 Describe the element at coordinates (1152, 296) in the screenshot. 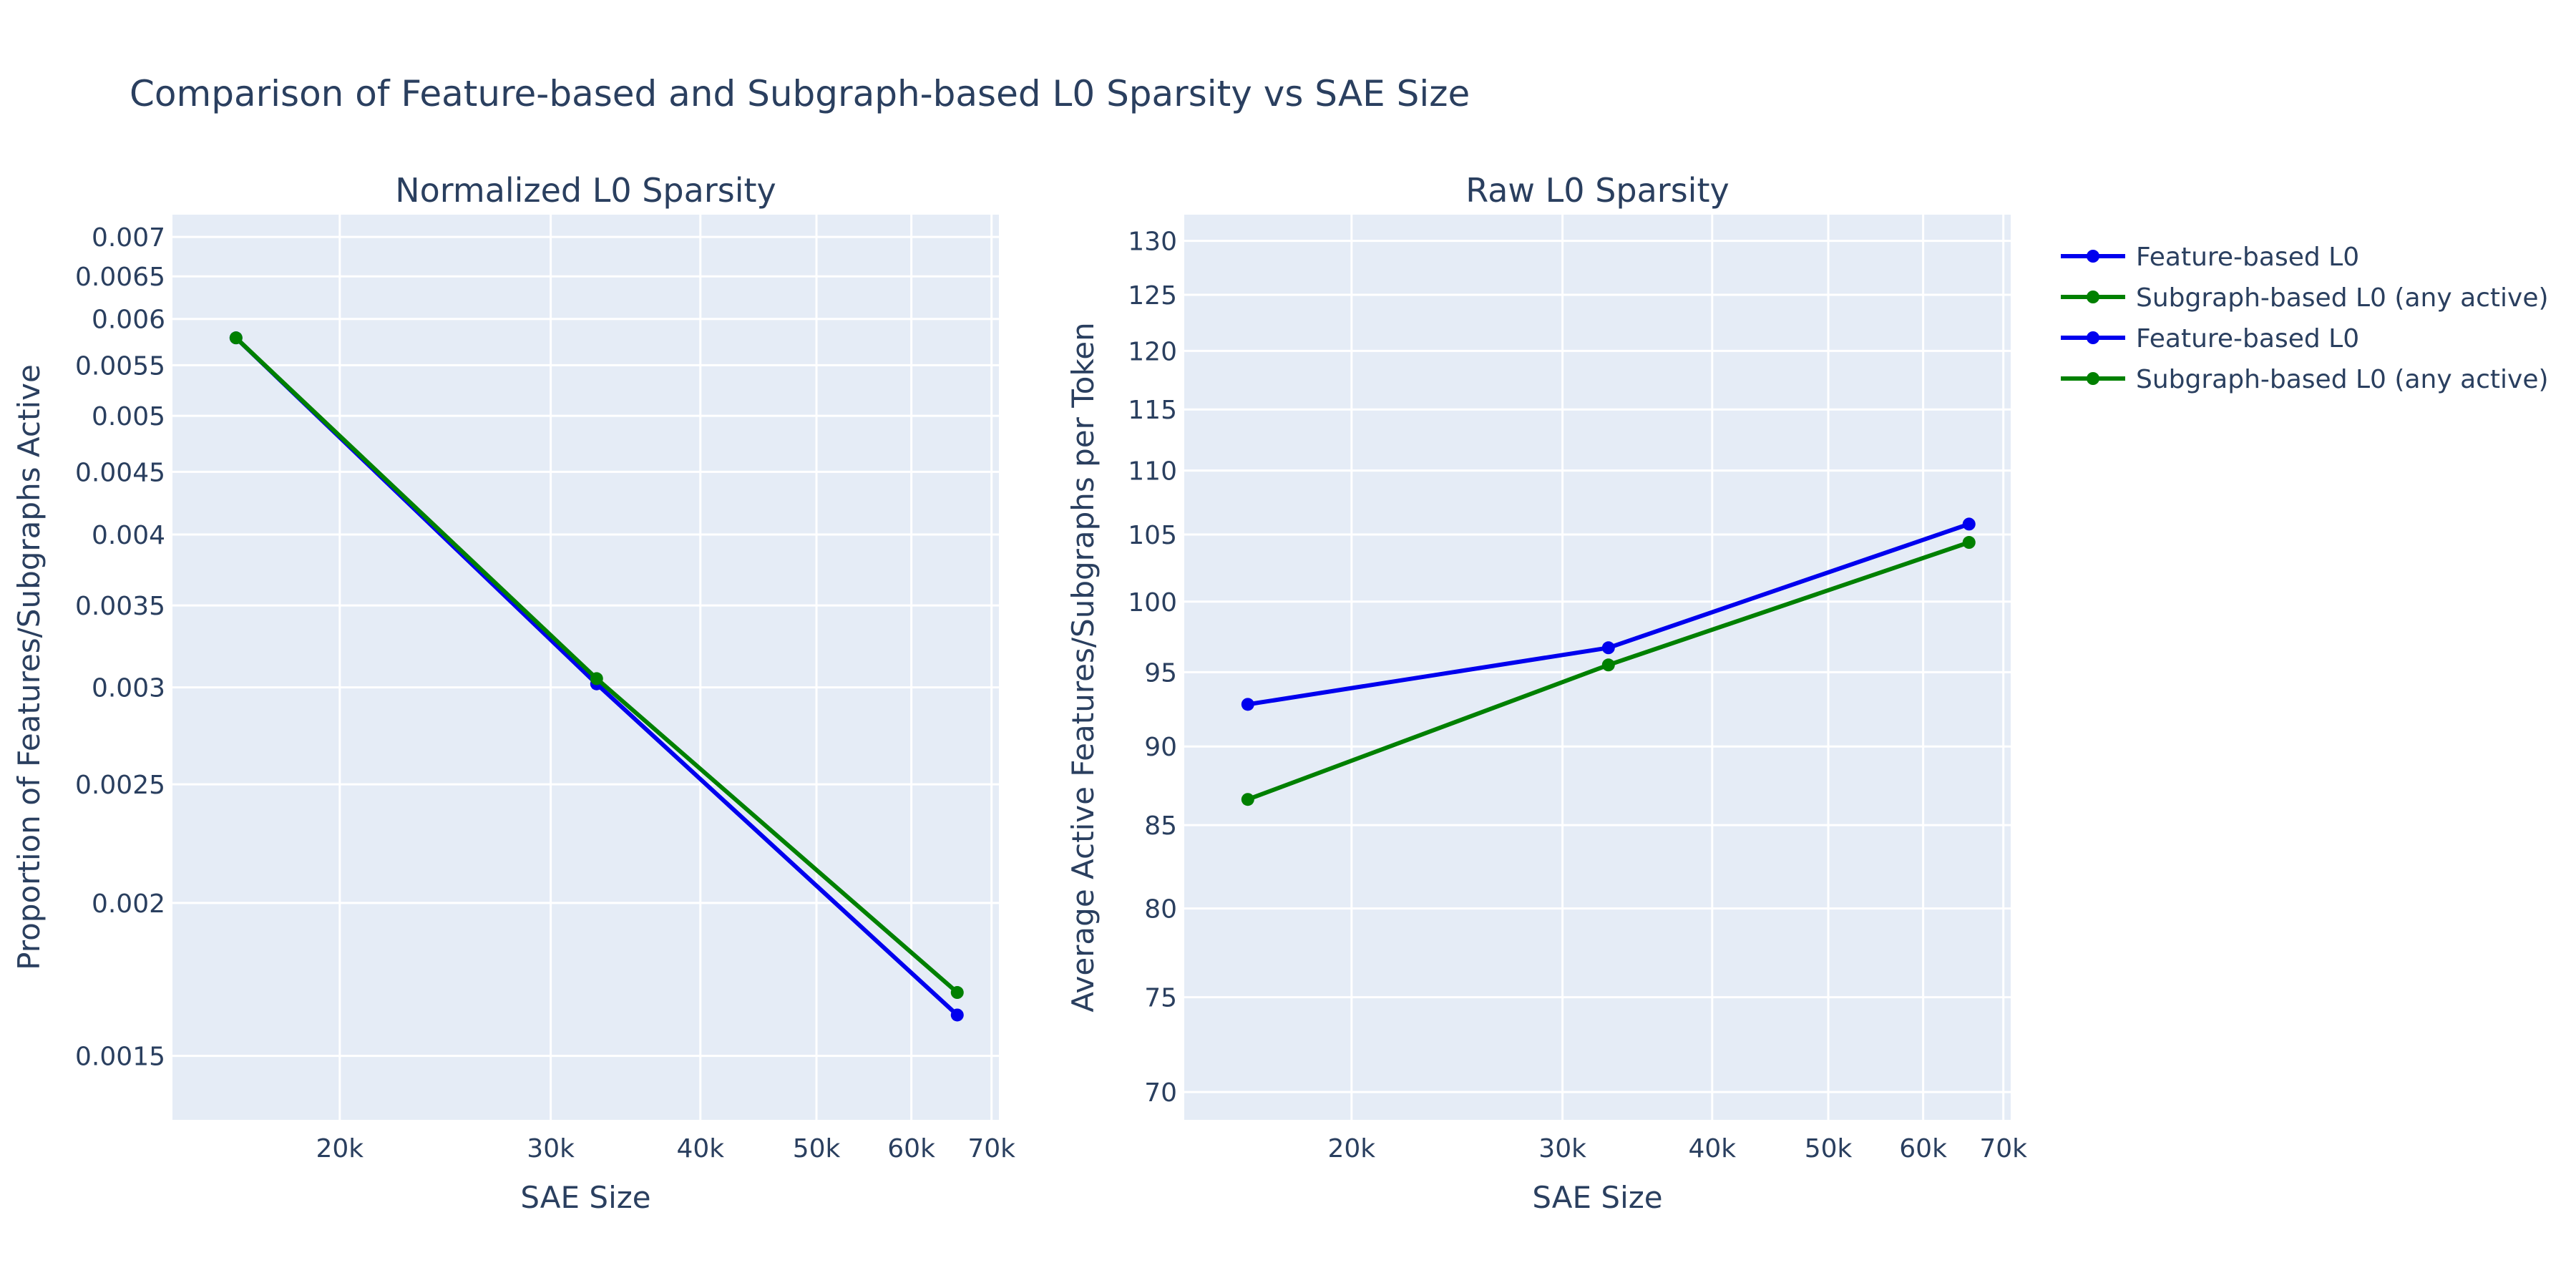

I see `y-tick-label: 125` at that location.